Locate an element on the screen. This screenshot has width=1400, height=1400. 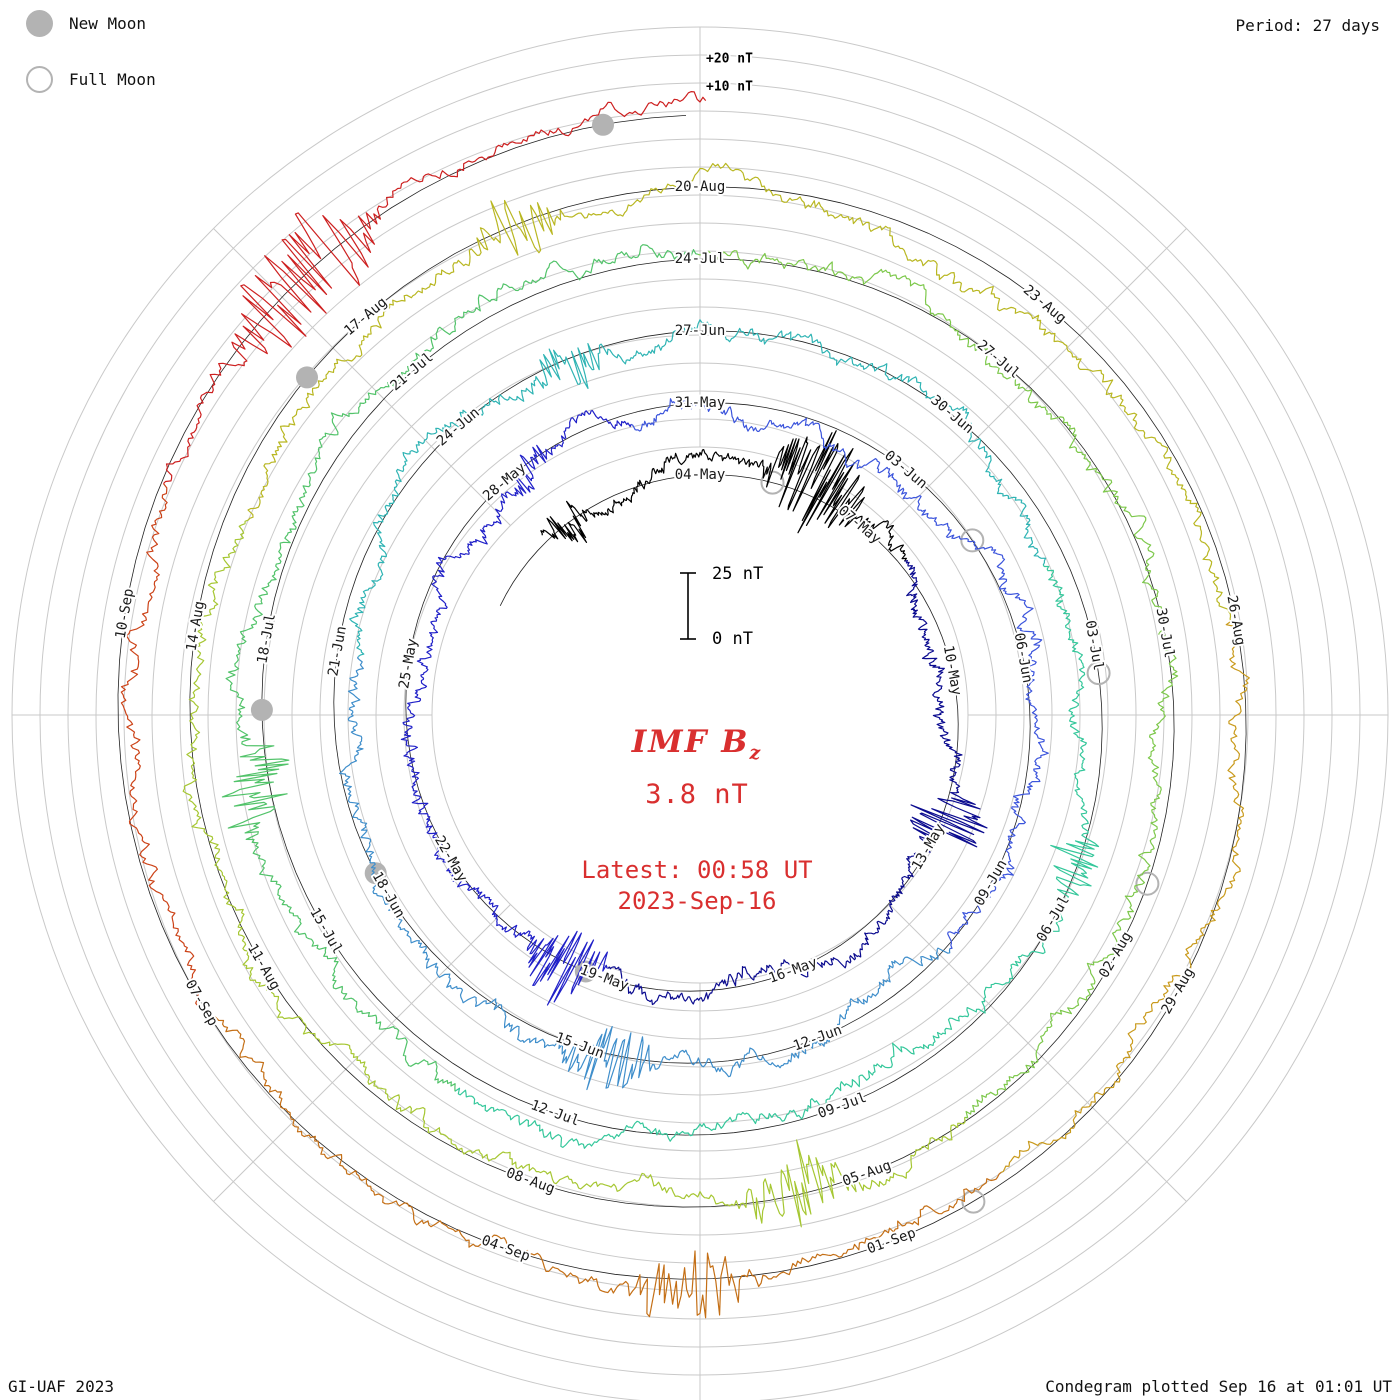
date-label: 07-Sep is located at coordinates (201, 1003).